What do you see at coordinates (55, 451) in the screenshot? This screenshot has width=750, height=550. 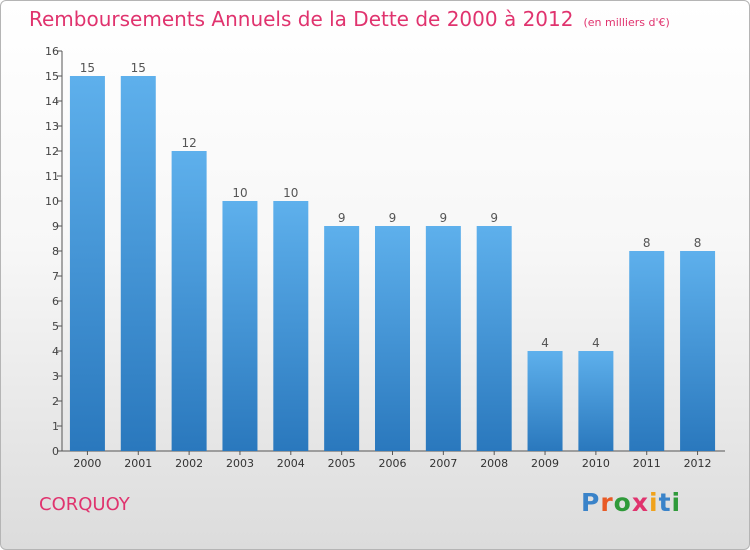 I see `y-tick-label: 0` at bounding box center [55, 451].